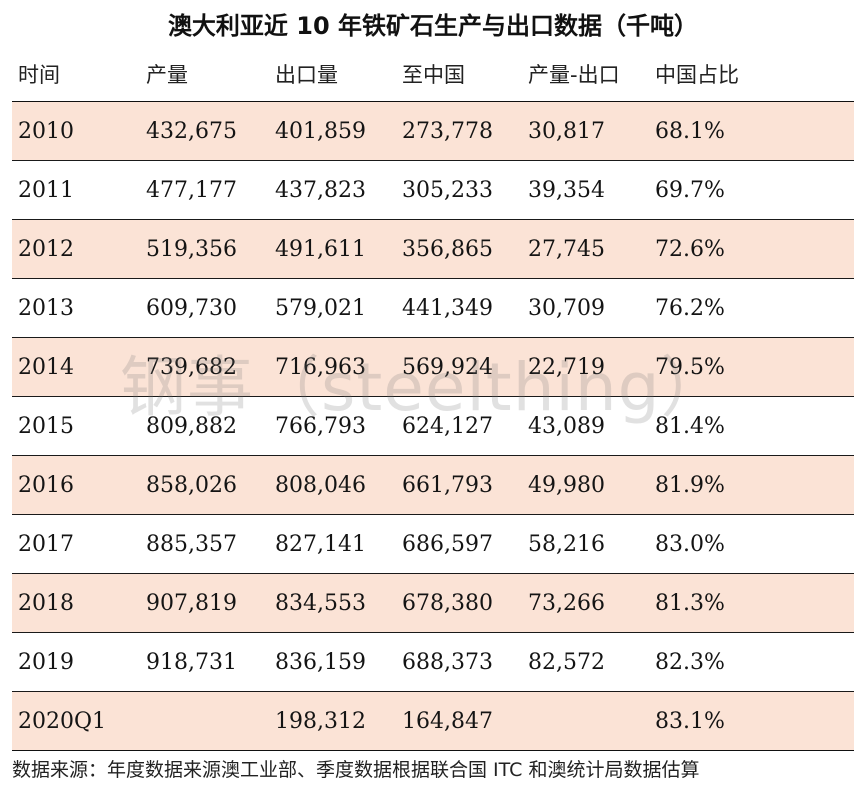 This screenshot has width=866, height=795. Describe the element at coordinates (320, 485) in the screenshot. I see `cell-export: 808,046` at that location.